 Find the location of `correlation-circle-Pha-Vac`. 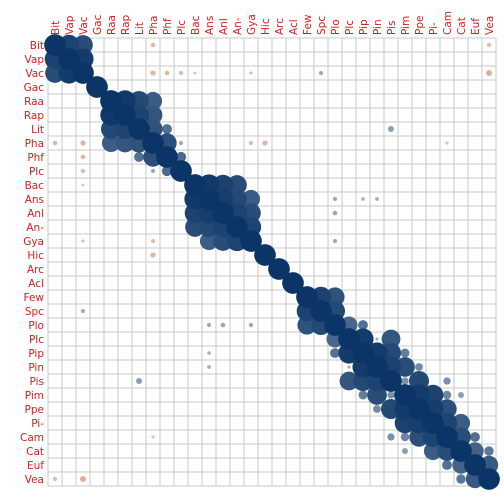

correlation-circle-Pha-Vac is located at coordinates (83, 143).